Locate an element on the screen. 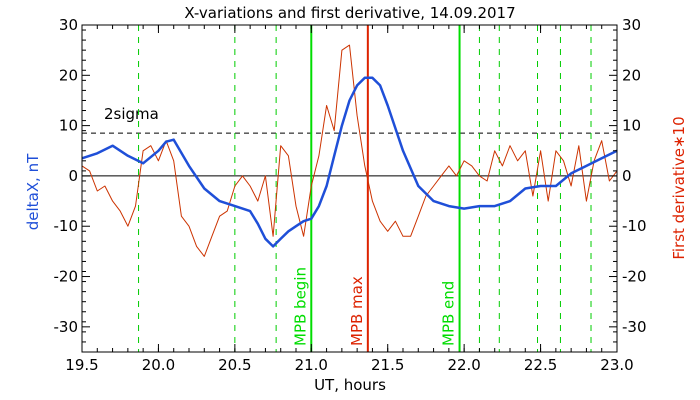 The image size is (700, 400). x-tick-label: 19.5 is located at coordinates (81, 365).